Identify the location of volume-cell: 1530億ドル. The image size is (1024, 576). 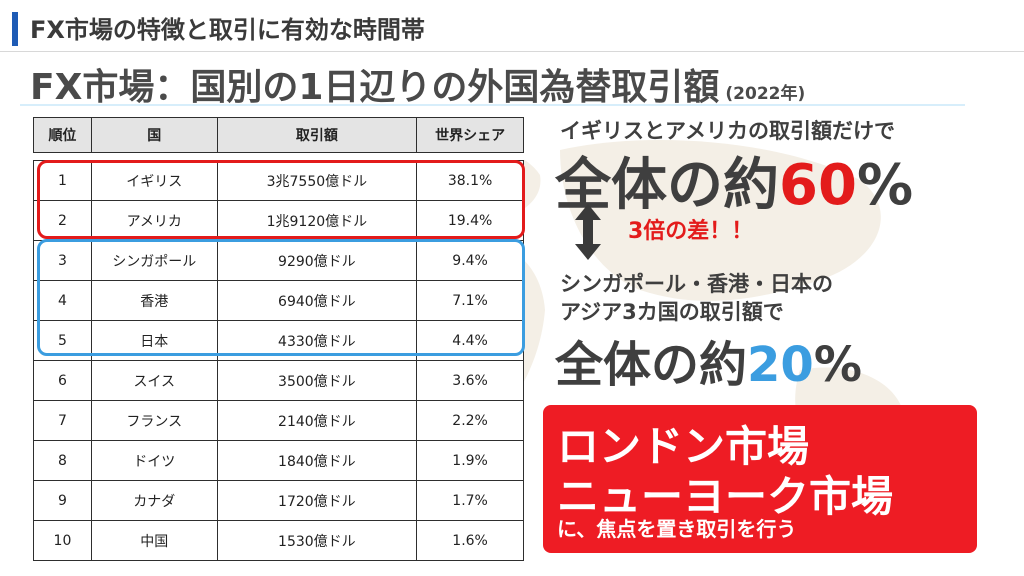
(317, 540).